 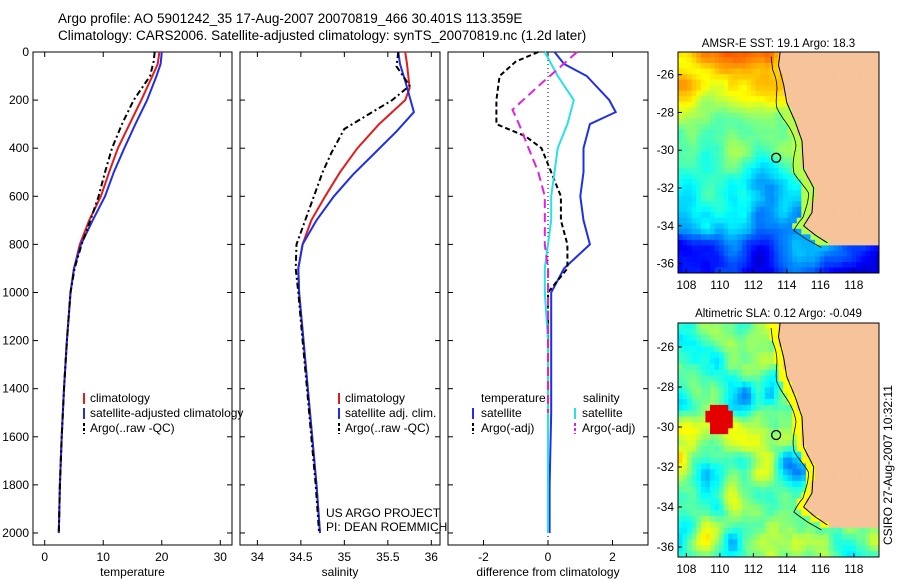 What do you see at coordinates (666, 547) in the screenshot?
I see `sla-ytick-label: -36` at bounding box center [666, 547].